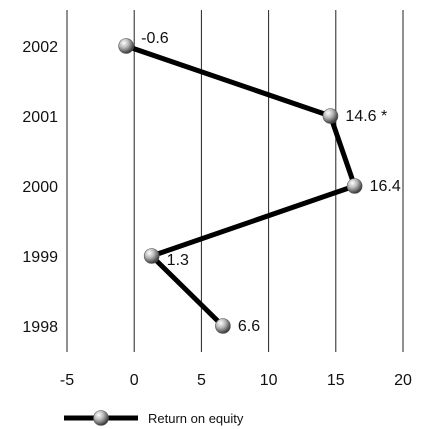 This screenshot has height=429, width=425. Describe the element at coordinates (196, 418) in the screenshot. I see `legend-label: Return on equity` at that location.